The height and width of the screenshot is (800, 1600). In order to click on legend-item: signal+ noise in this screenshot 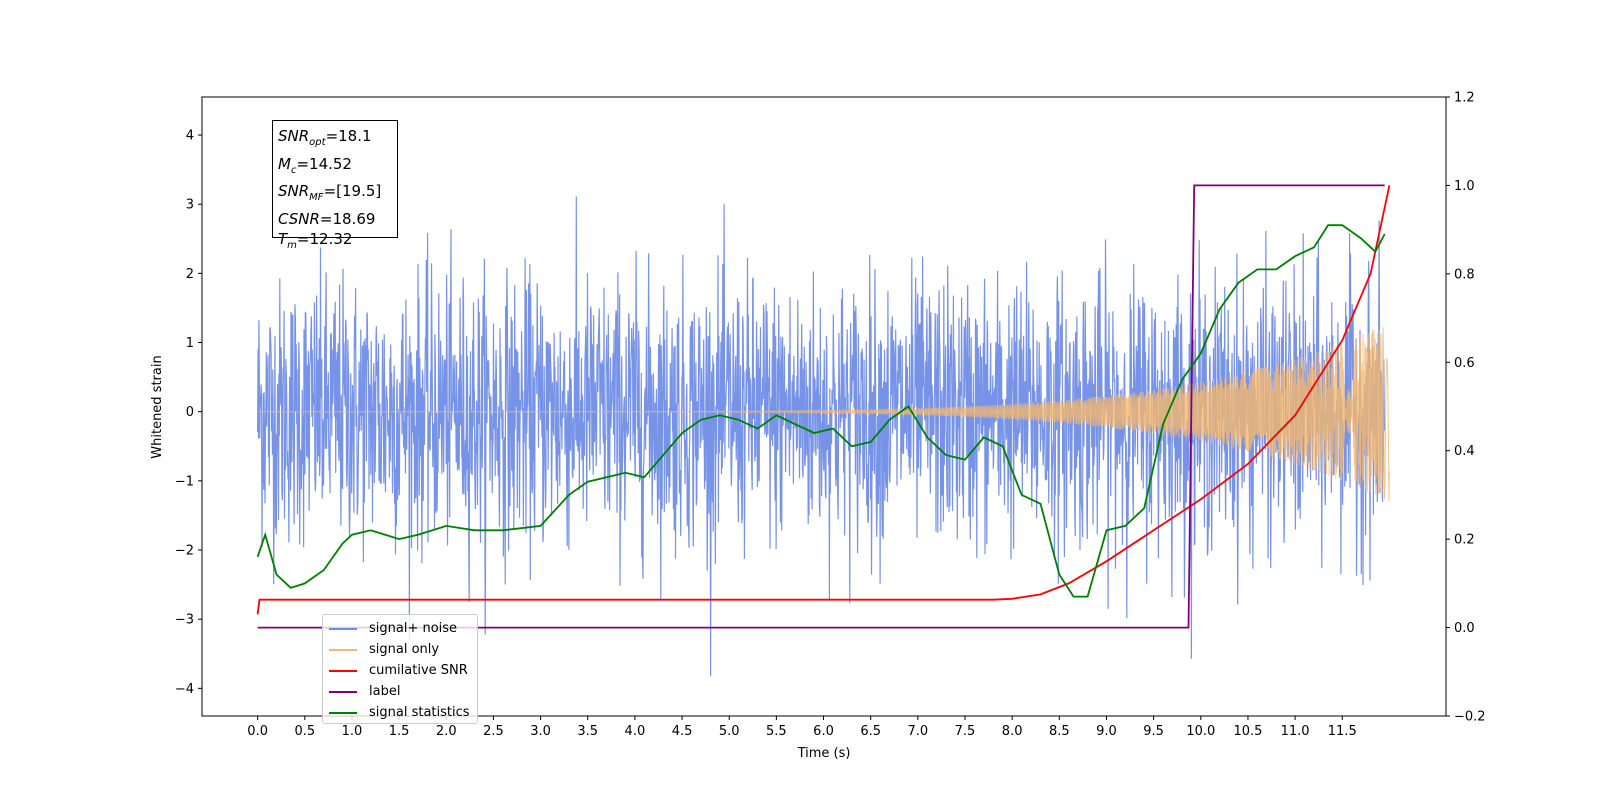, I will do `click(403, 628)`.